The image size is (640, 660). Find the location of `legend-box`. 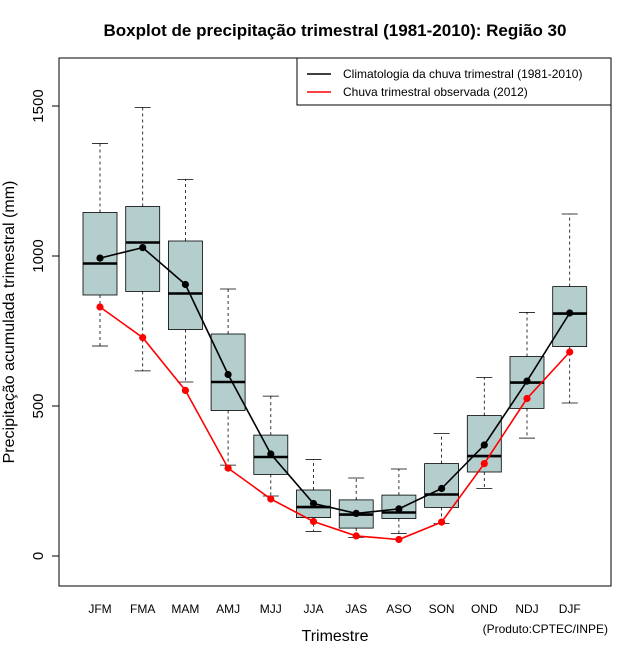

legend-box is located at coordinates (454, 81).